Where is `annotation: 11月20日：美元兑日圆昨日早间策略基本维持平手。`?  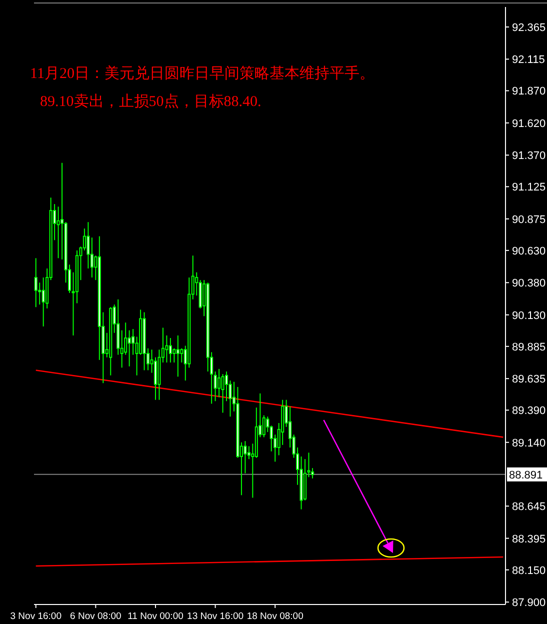
annotation: 11月20日：美元兑日圆昨日早间策略基本维持平手。 is located at coordinates (202, 73).